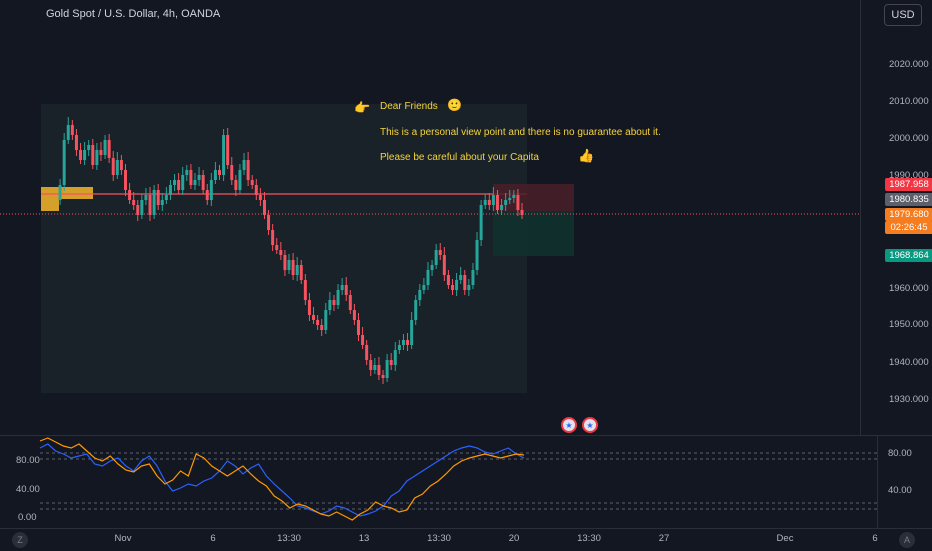  What do you see at coordinates (409, 106) in the screenshot?
I see `note-line-1: Dear Friends` at bounding box center [409, 106].